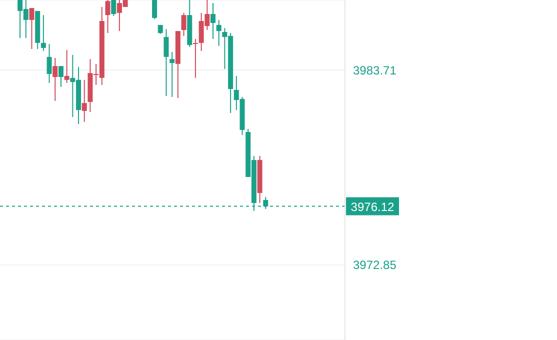  I want to click on y-tick-label: 3983.71, so click(375, 70).